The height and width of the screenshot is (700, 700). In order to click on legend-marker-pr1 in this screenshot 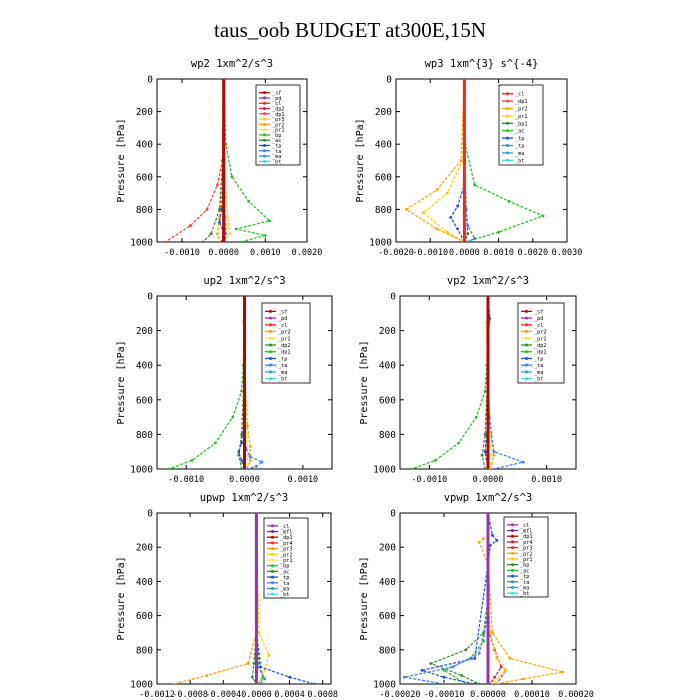, I will do `click(526, 338)`.